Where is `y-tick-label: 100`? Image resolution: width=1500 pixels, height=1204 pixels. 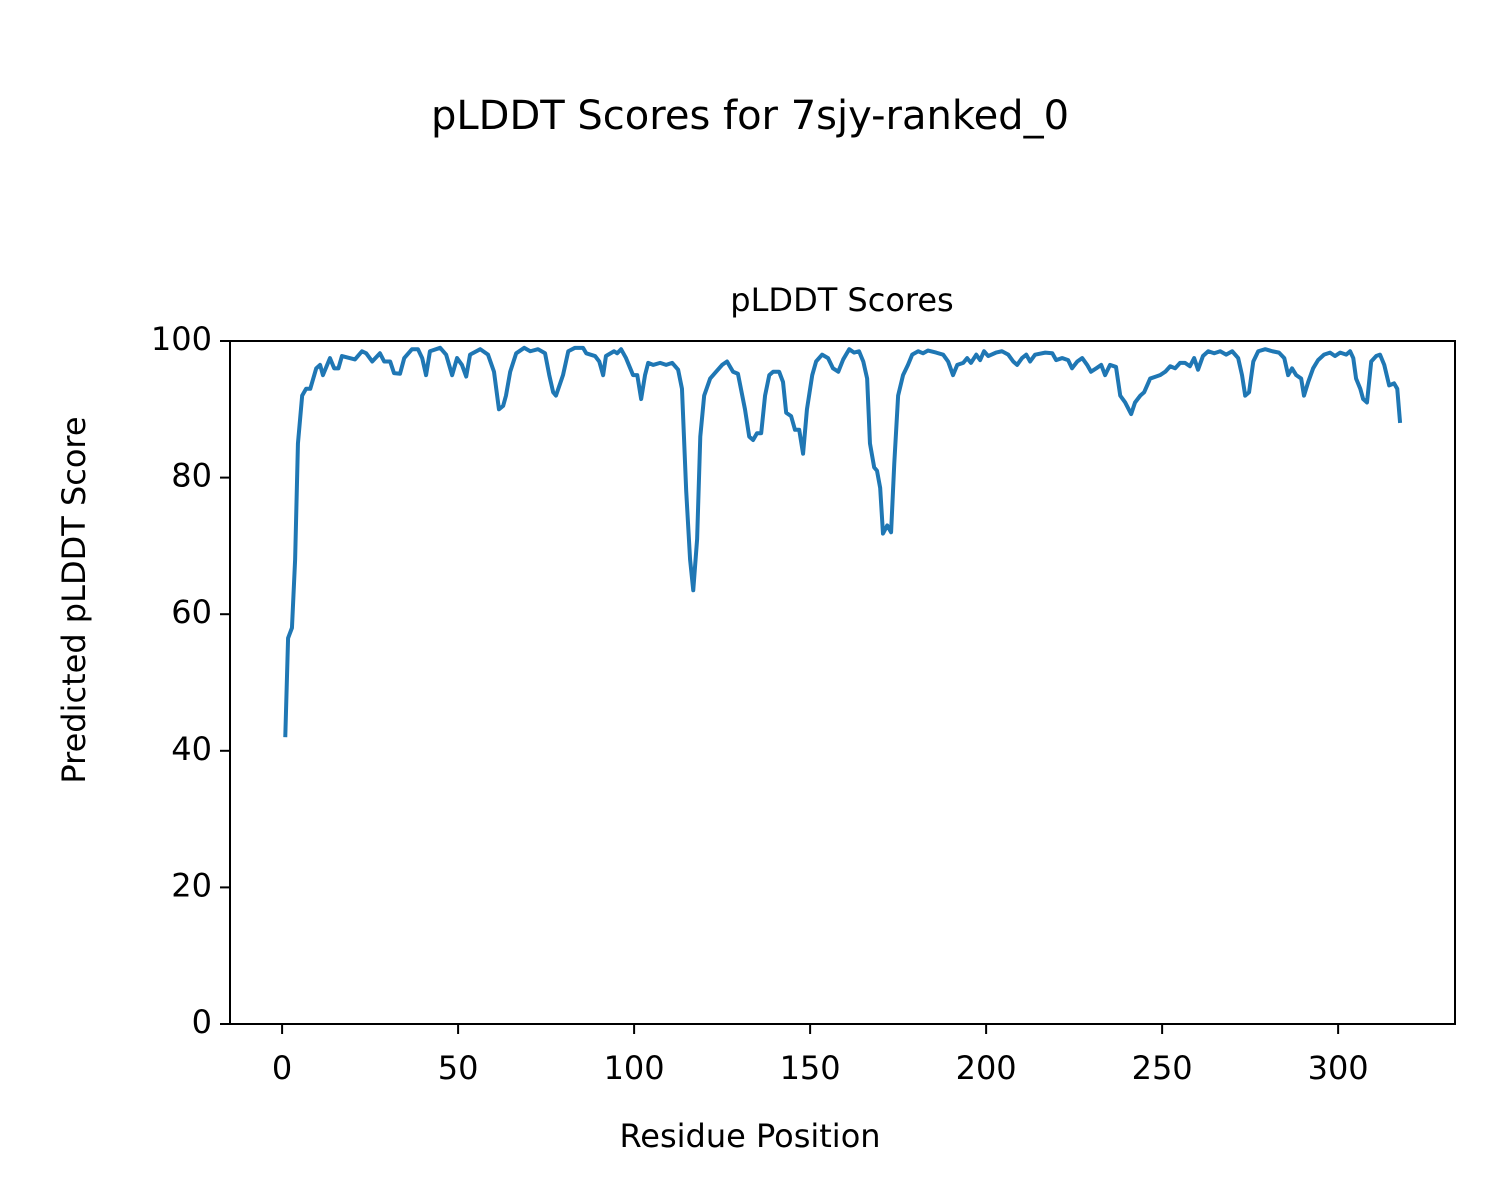
y-tick-label: 100 is located at coordinates (181, 339).